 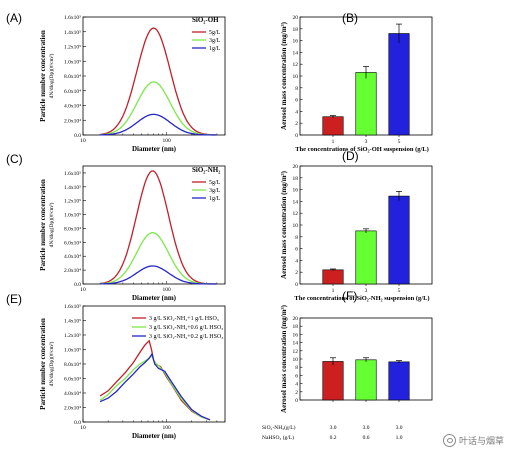 I want to click on legend-entry: 1g/L, so click(x=215, y=49).